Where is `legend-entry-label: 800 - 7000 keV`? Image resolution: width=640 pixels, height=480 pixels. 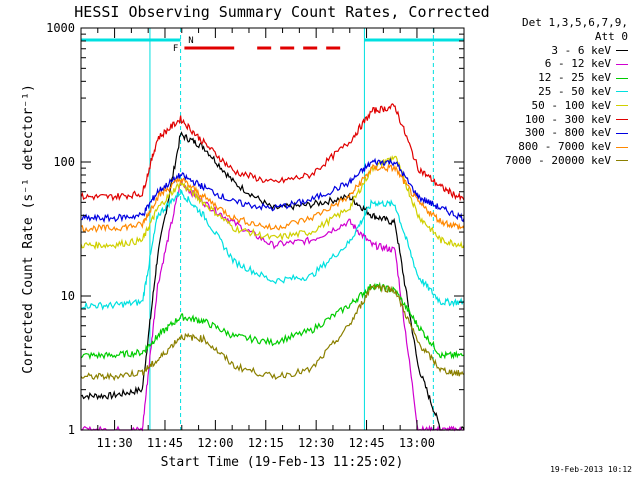 legend-entry-label: 800 - 7000 keV is located at coordinates (564, 147).